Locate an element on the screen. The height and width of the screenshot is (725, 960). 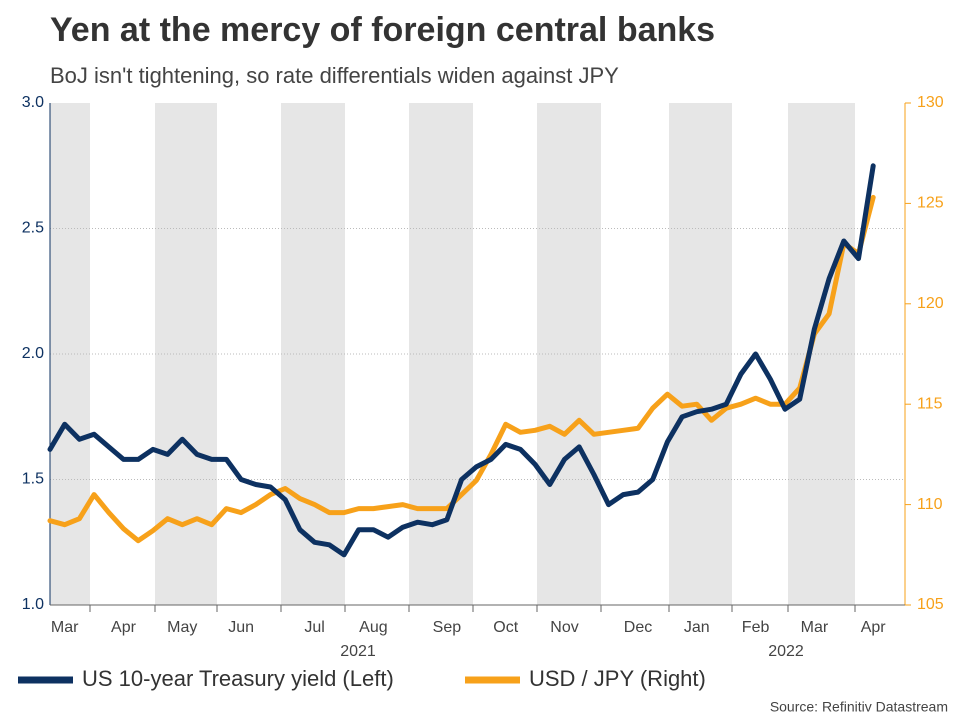
x-tick-label: Jan is located at coordinates (697, 627).